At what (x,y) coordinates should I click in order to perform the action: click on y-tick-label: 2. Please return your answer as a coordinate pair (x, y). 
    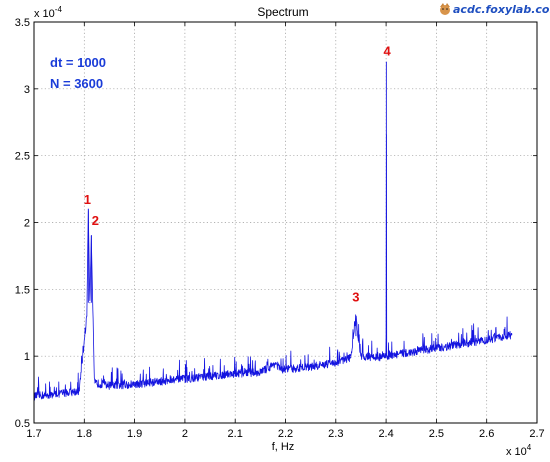
    Looking at the image, I should click on (27, 224).